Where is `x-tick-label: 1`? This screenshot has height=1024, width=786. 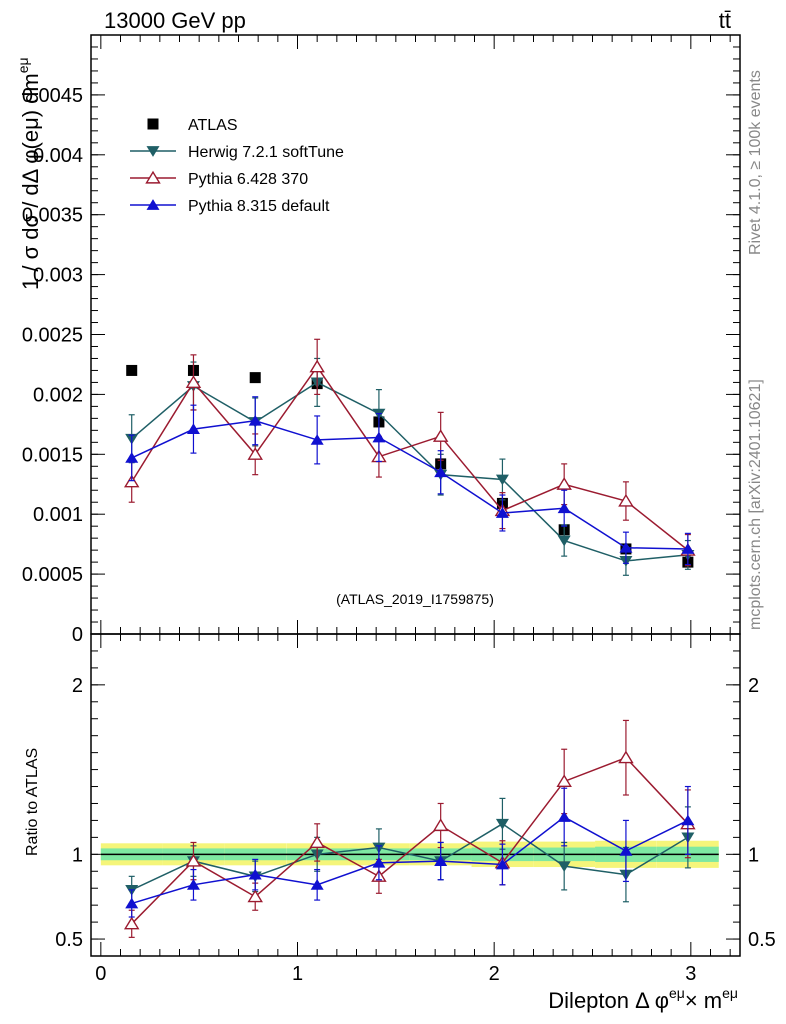 x-tick-label: 1 is located at coordinates (297, 974).